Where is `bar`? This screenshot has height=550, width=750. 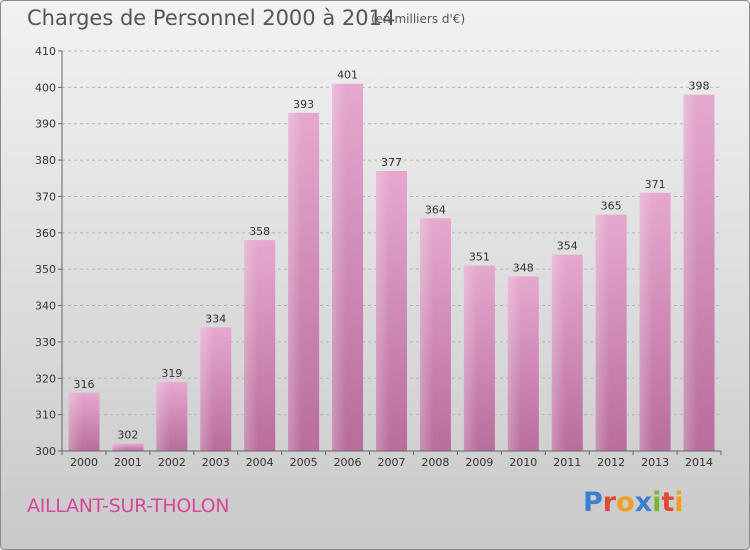 bar is located at coordinates (128, 447).